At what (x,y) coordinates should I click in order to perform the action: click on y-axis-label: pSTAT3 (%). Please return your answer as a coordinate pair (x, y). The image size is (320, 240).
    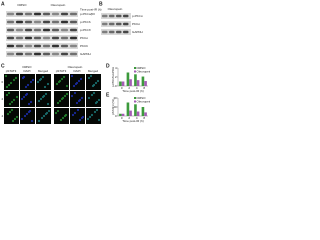
    Looking at the image, I should click on (113, 107).